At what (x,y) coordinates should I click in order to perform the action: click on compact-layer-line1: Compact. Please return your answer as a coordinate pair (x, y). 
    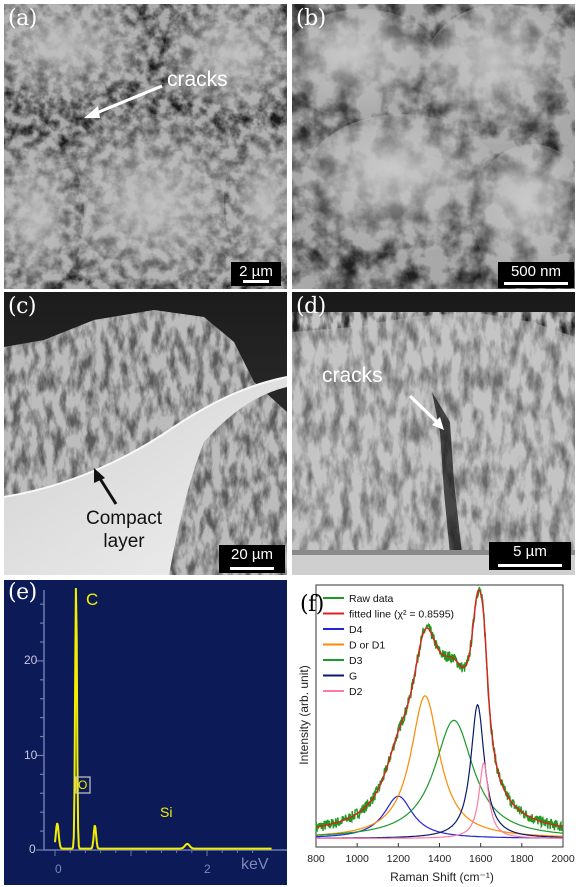
    Looking at the image, I should click on (124, 518).